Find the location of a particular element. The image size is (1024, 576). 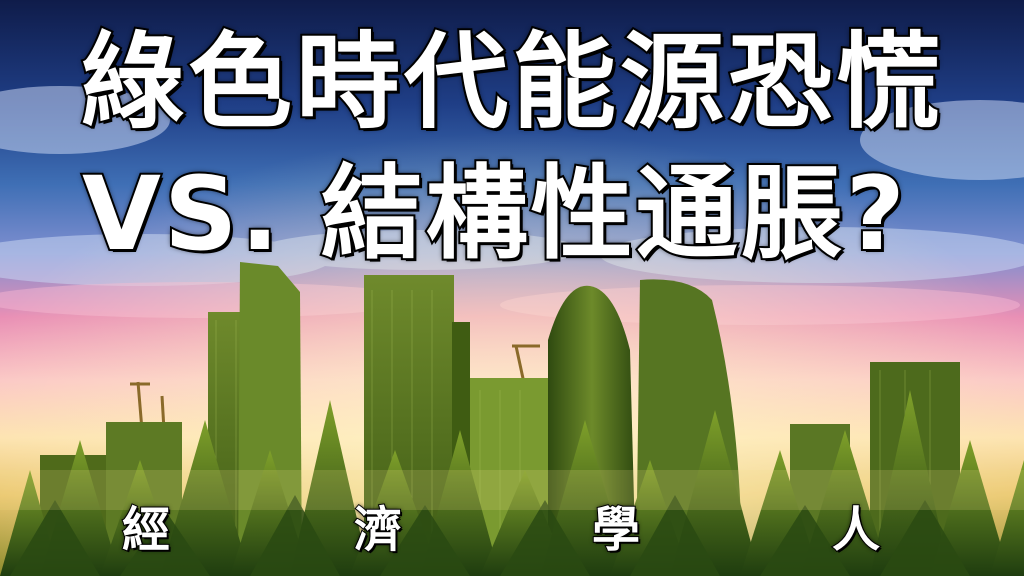

brand-char: 學 is located at coordinates (616, 530).